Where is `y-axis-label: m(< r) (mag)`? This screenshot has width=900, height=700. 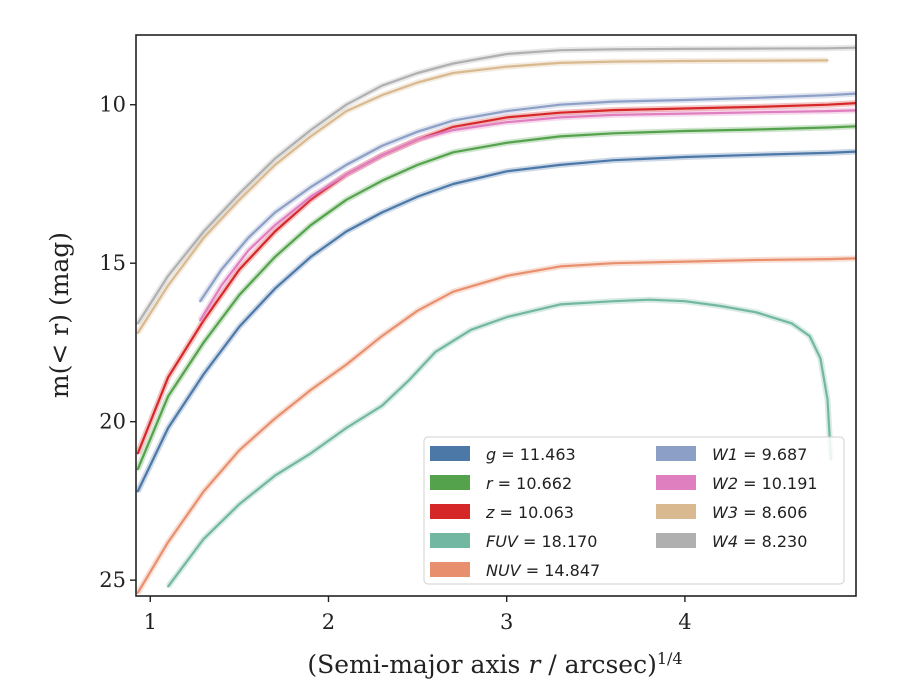
y-axis-label: m(< r) (mag) is located at coordinates (59, 315).